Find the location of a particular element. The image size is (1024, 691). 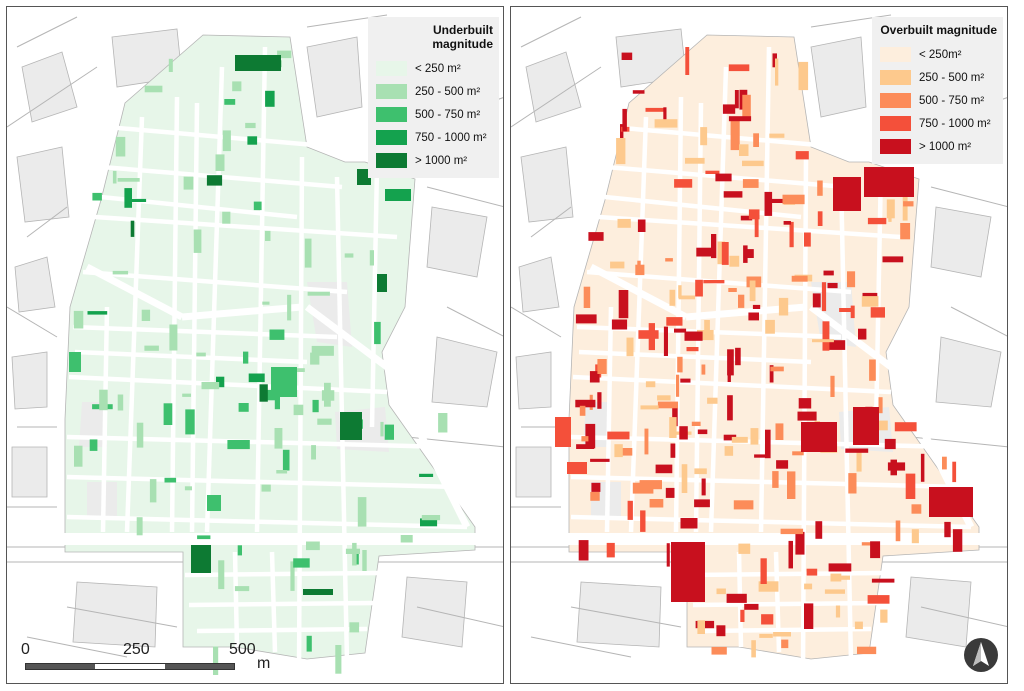

main-road is located at coordinates (851, 337).